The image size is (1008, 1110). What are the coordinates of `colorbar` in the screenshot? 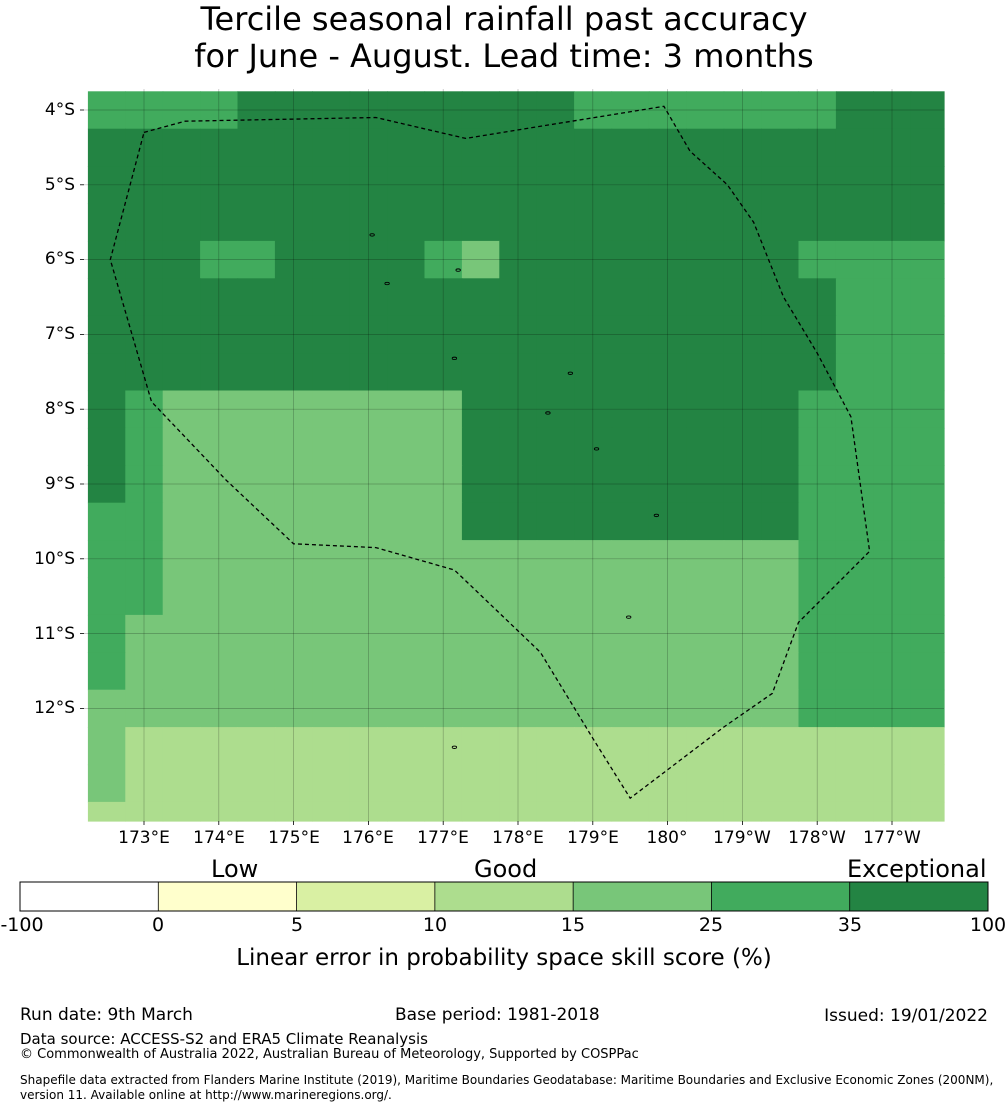 It's located at (504, 896).